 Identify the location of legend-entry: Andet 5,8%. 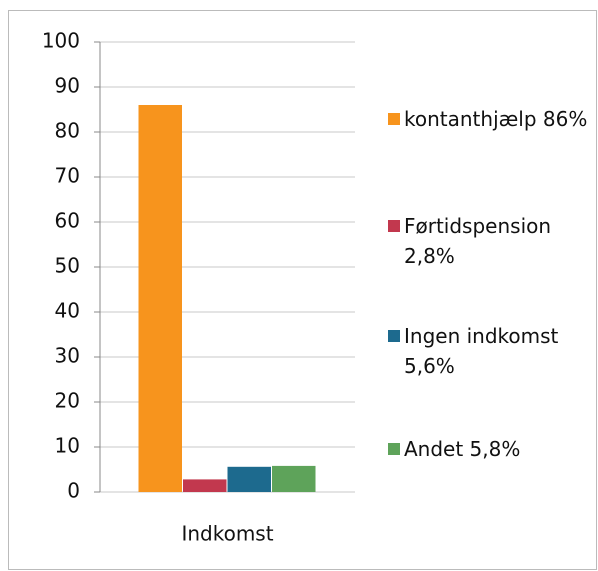
(462, 449).